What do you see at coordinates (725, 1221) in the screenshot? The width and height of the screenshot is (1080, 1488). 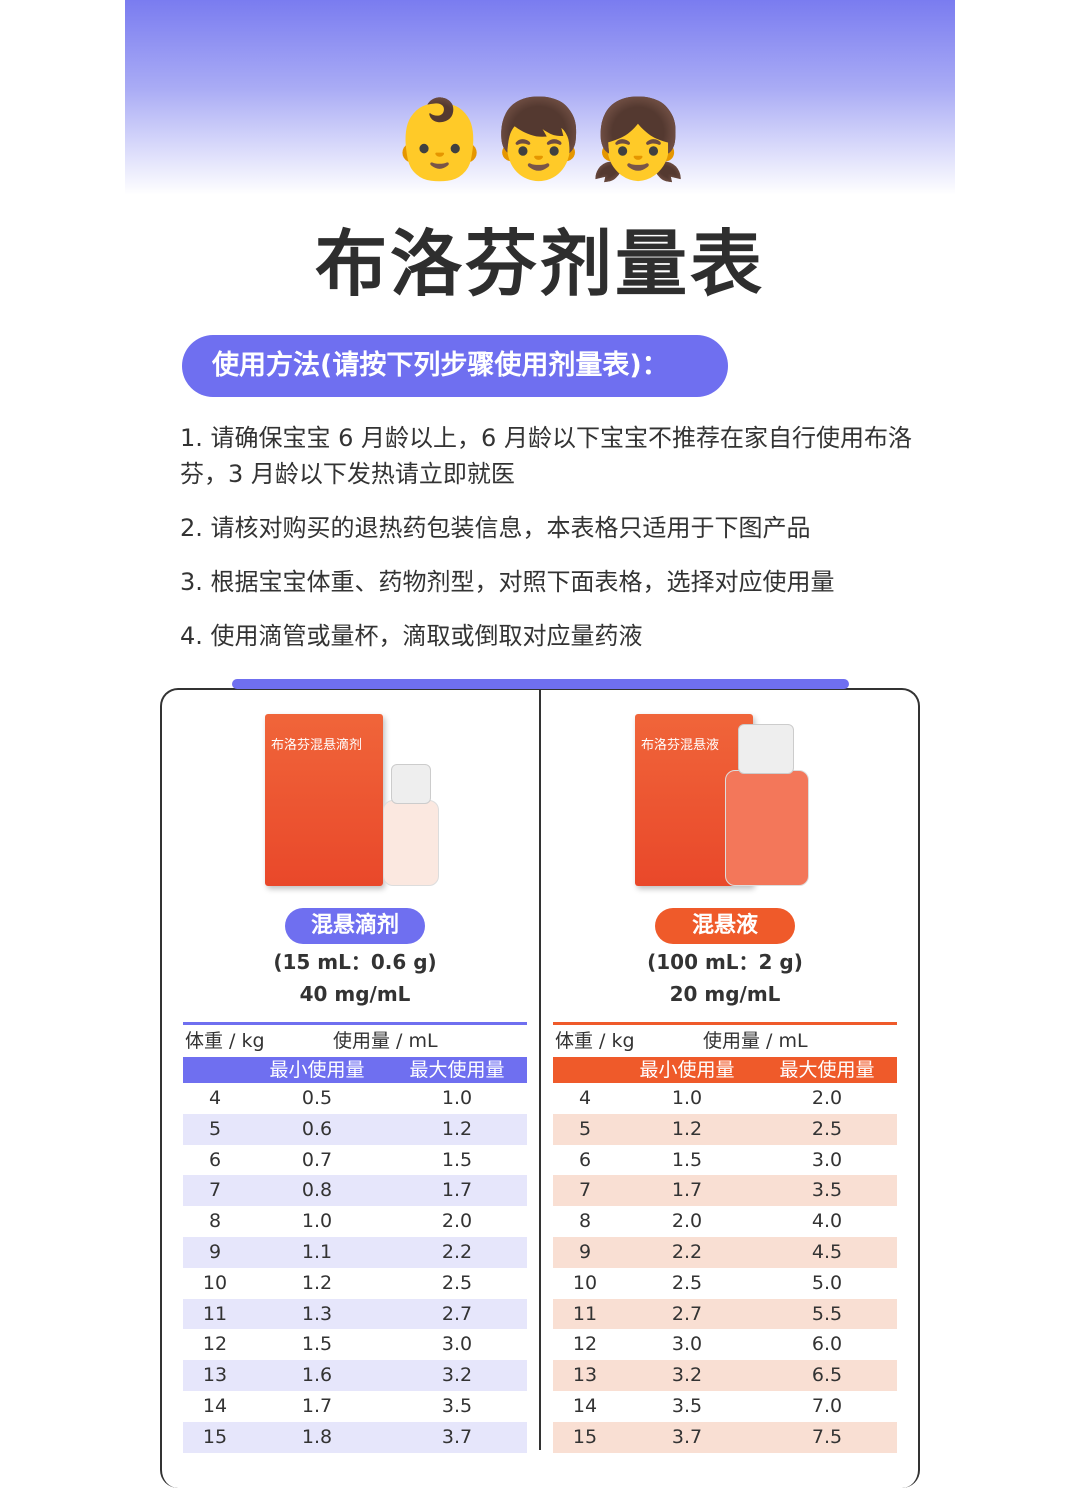 I see `table-row: 8 2.0 4.0` at bounding box center [725, 1221].